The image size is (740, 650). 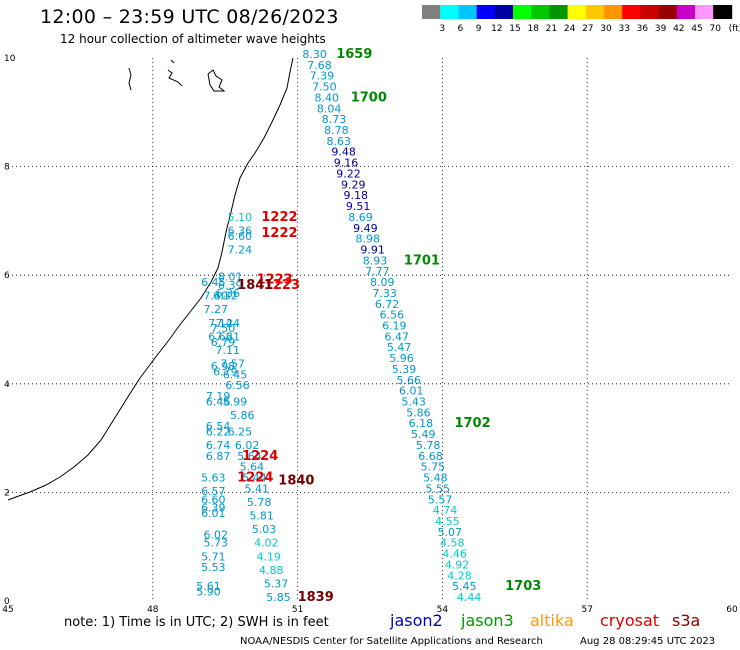 I want to click on wave-height-label: 5.07, so click(x=450, y=532).